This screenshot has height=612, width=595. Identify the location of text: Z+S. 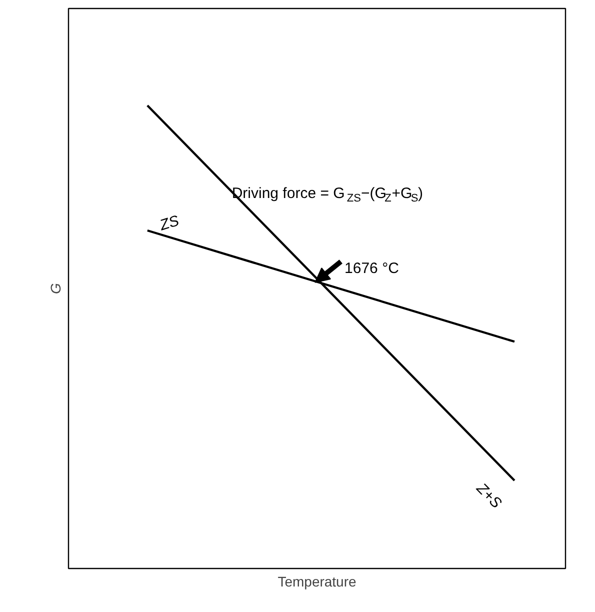
(488, 495).